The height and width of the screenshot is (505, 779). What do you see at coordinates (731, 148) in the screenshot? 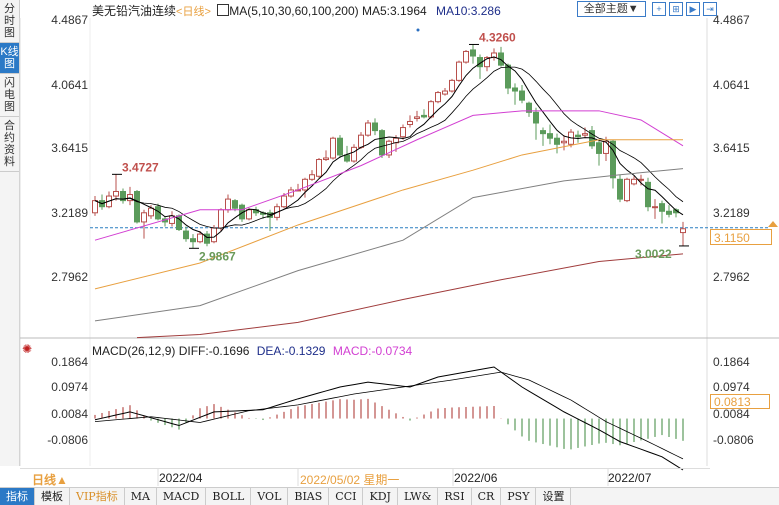
I see `price-axis-right-label: 3.6415` at bounding box center [731, 148].